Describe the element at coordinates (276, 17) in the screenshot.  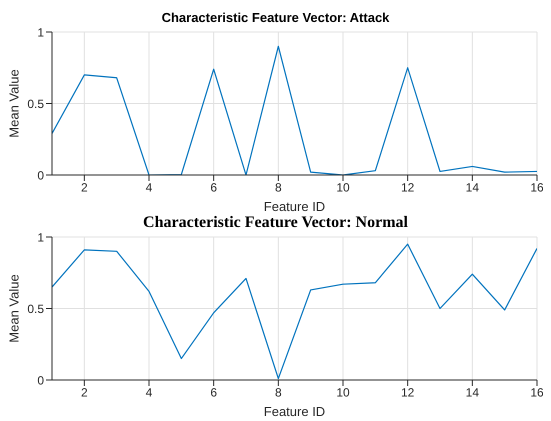
I see `chart-title: Characteristic Feature Vector: Attack` at that location.